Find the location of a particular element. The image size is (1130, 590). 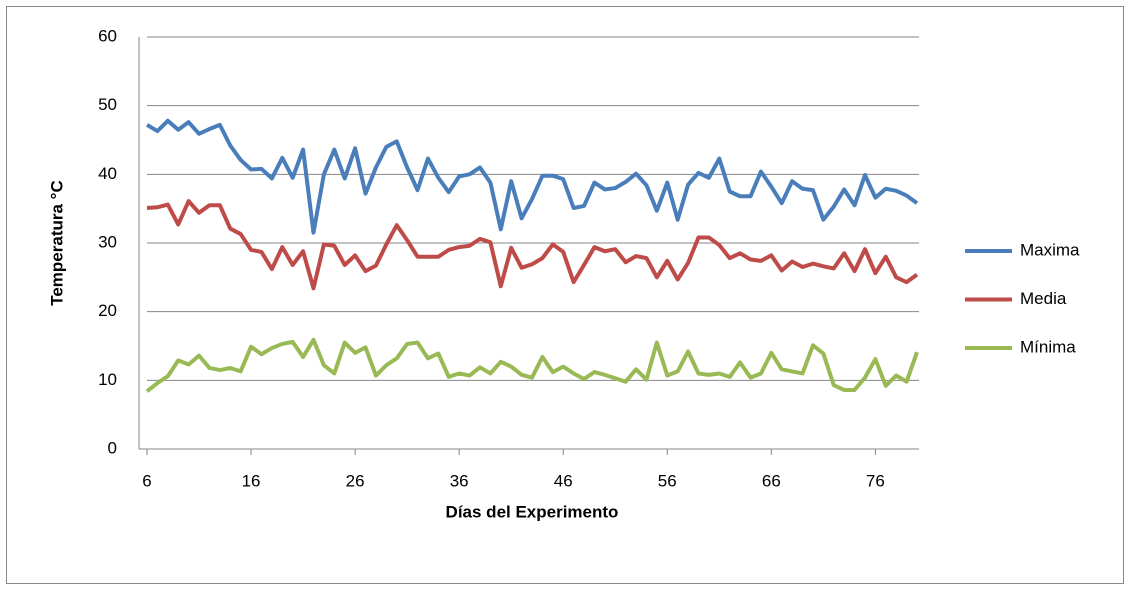

y-tick-label: 10 is located at coordinates (107, 379).